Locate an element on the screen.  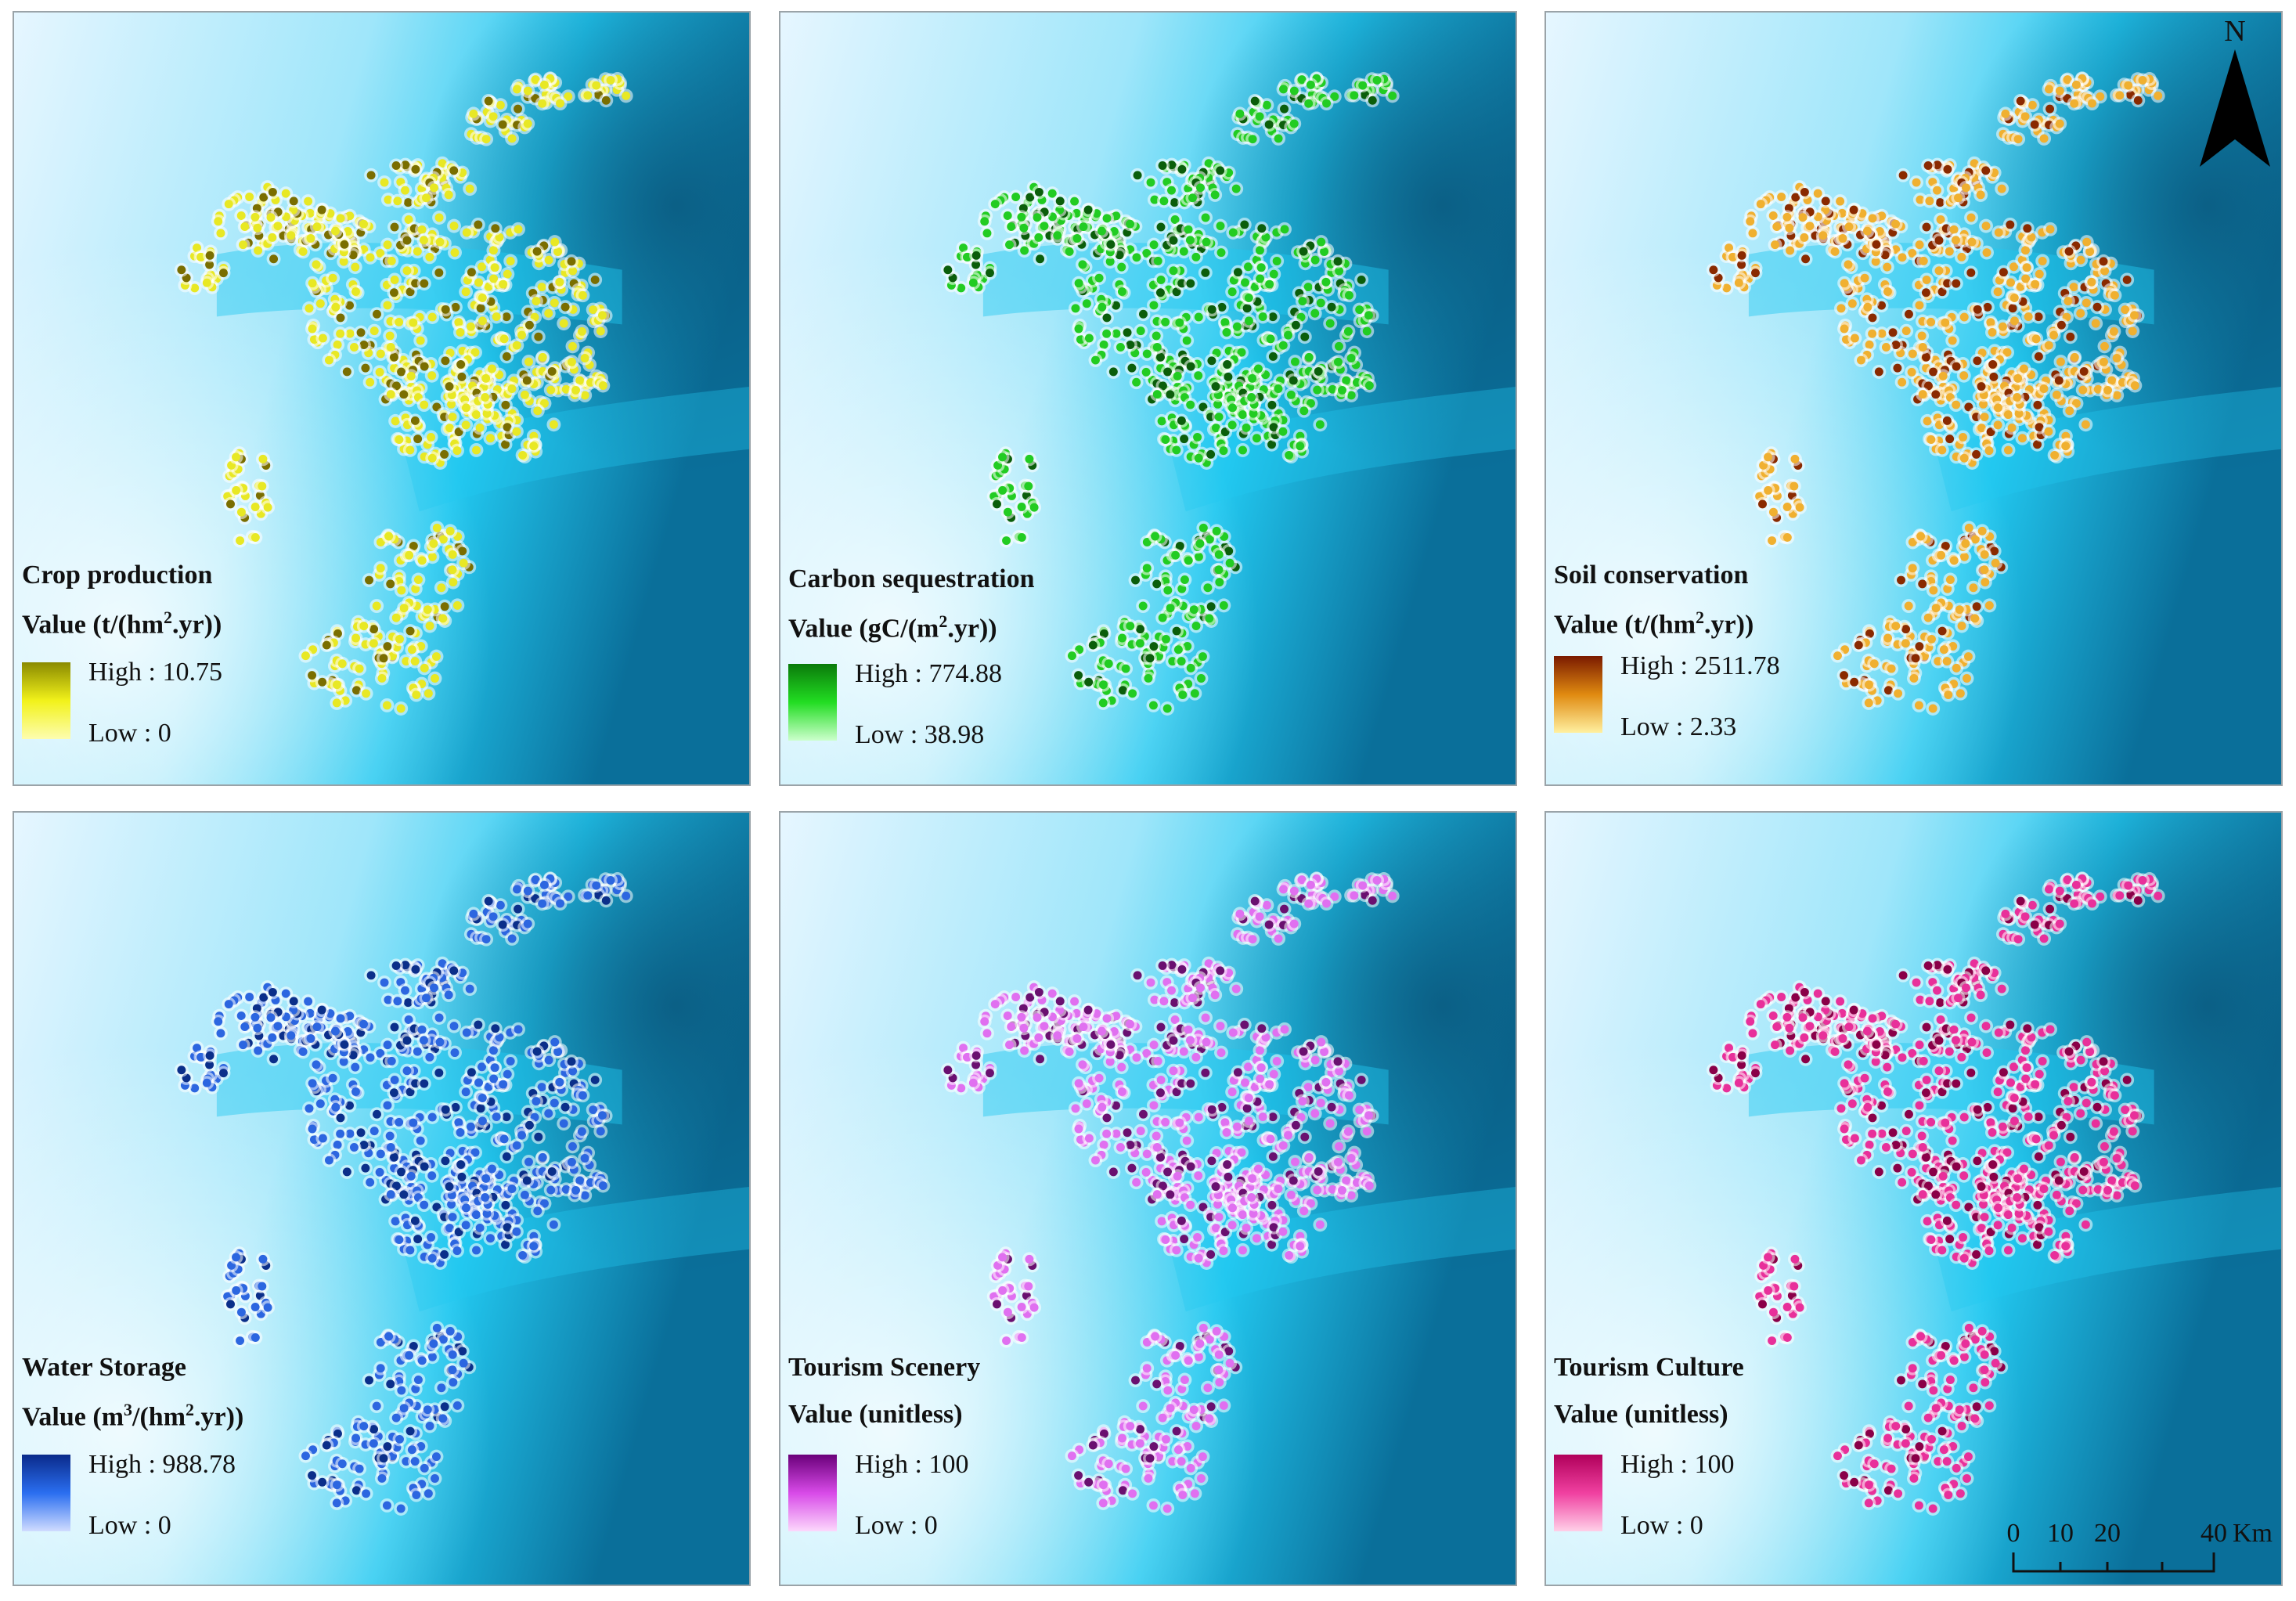
legend-unit-part: 2 is located at coordinates (1700, 617).